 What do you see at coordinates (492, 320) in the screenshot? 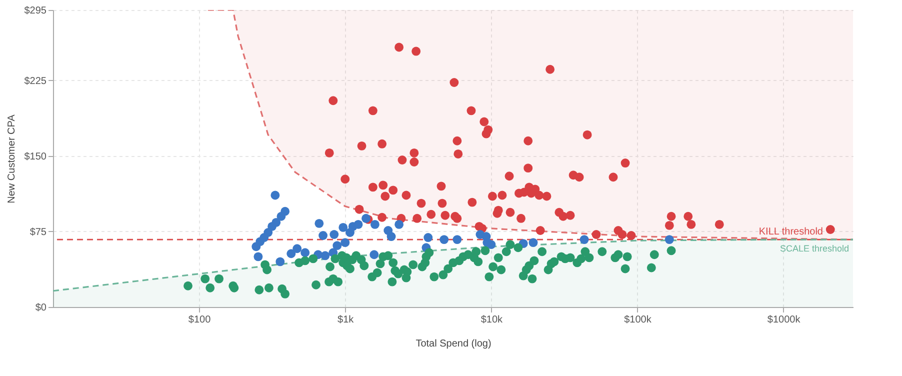
I see `x-tick-label: $10k` at bounding box center [492, 320].